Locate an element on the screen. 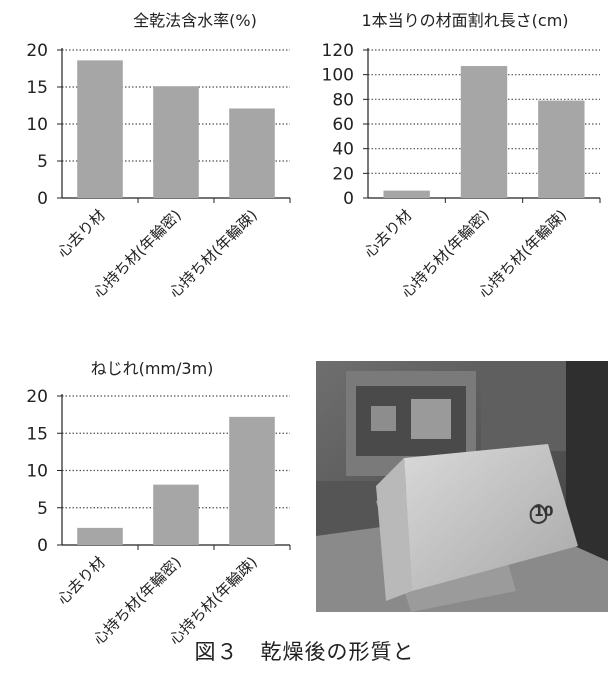 The width and height of the screenshot is (609, 690). chart-title: ねじれ(mm/3m) is located at coordinates (152, 368).